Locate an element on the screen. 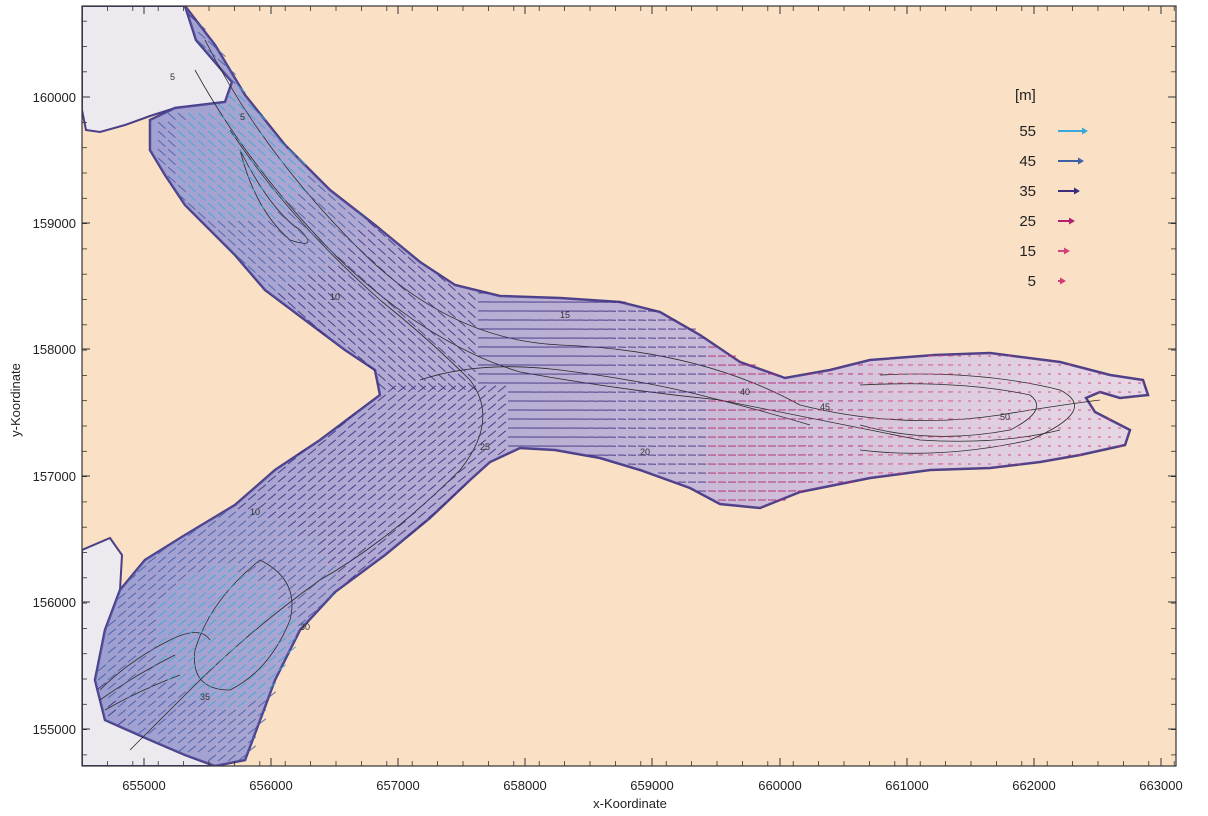  x-axis-title: x-Koordinate is located at coordinates (630, 803).